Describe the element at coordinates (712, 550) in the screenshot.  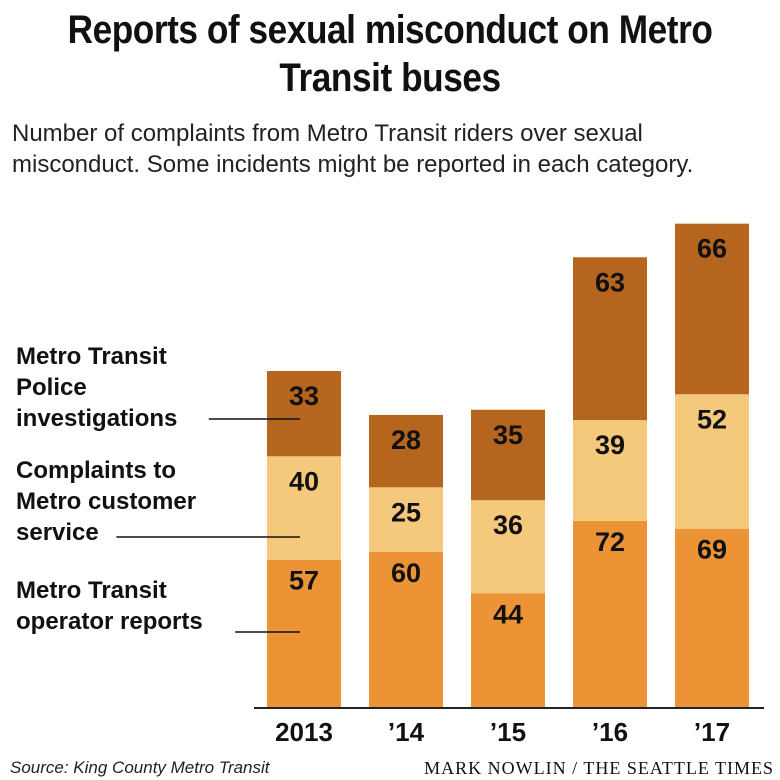
I see `data-label: 69` at that location.